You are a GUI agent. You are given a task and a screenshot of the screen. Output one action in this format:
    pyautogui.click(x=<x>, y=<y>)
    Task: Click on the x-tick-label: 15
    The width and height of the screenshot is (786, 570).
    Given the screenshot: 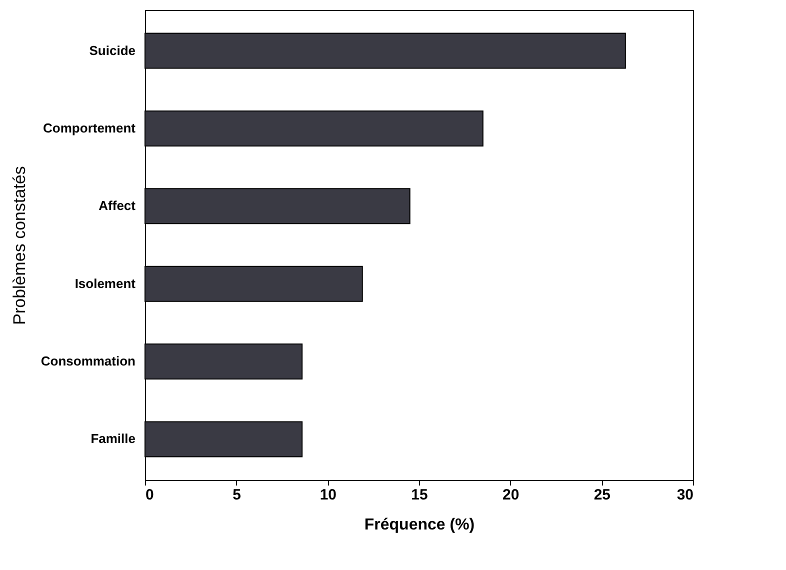 What is the action you would take?
    pyautogui.click(x=419, y=495)
    